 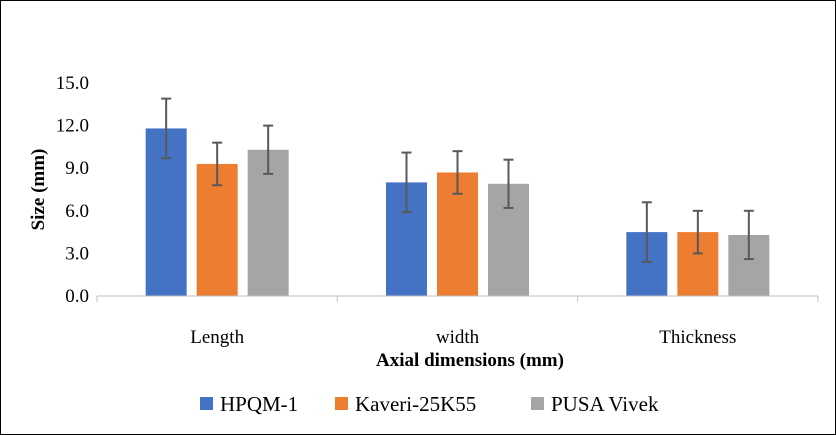 What do you see at coordinates (415, 404) in the screenshot?
I see `legend-label: Kaveri-25K55` at bounding box center [415, 404].